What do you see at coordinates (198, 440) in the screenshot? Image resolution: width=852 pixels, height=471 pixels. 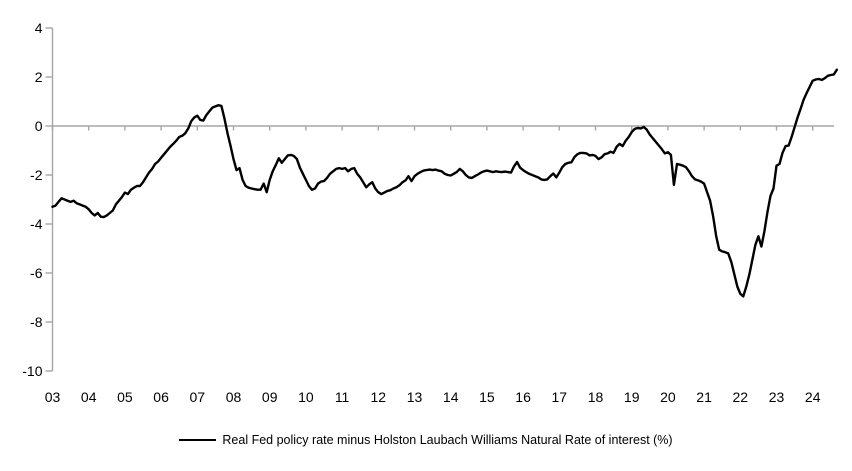 I see `legend-line-swatch` at bounding box center [198, 440].